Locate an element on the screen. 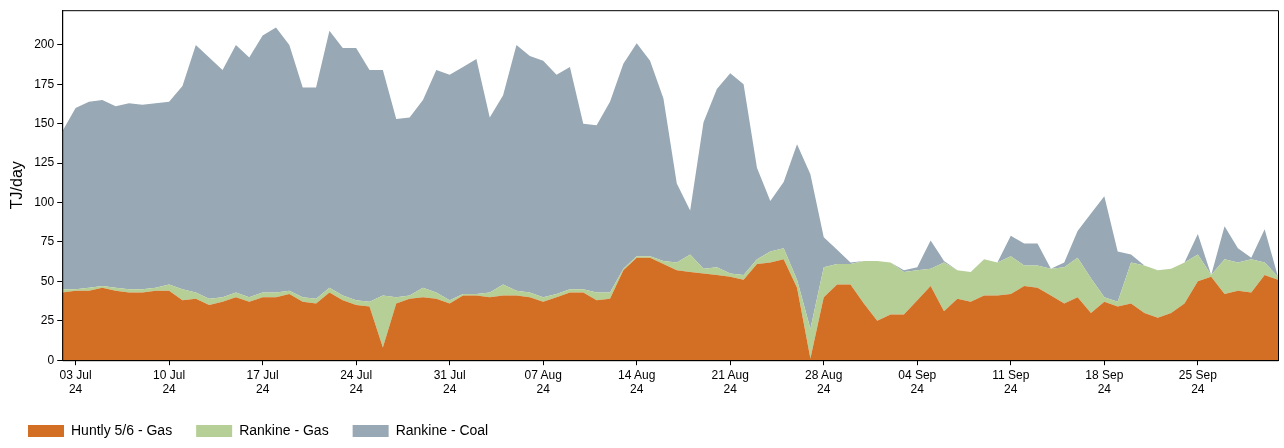  legend-label: Rankine - Coal is located at coordinates (442, 429).